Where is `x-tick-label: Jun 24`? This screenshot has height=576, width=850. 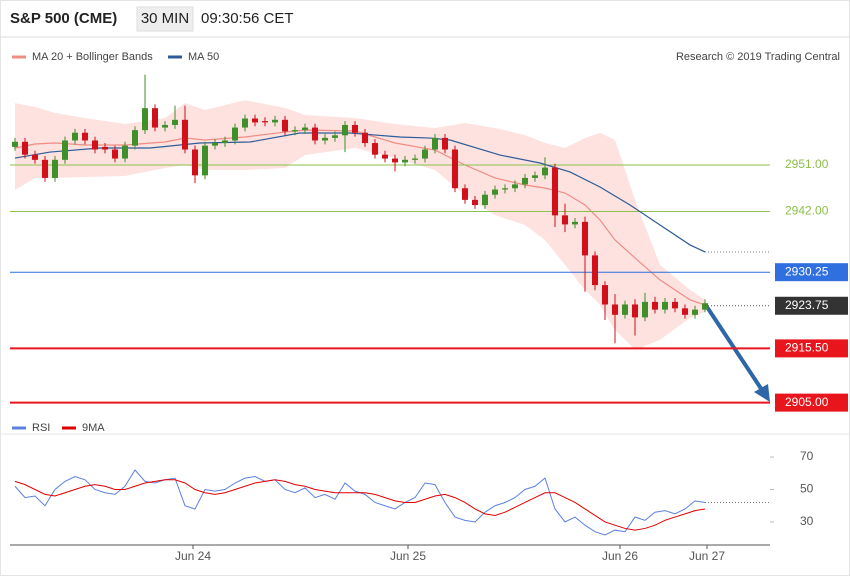 x-tick-label: Jun 24 is located at coordinates (193, 556).